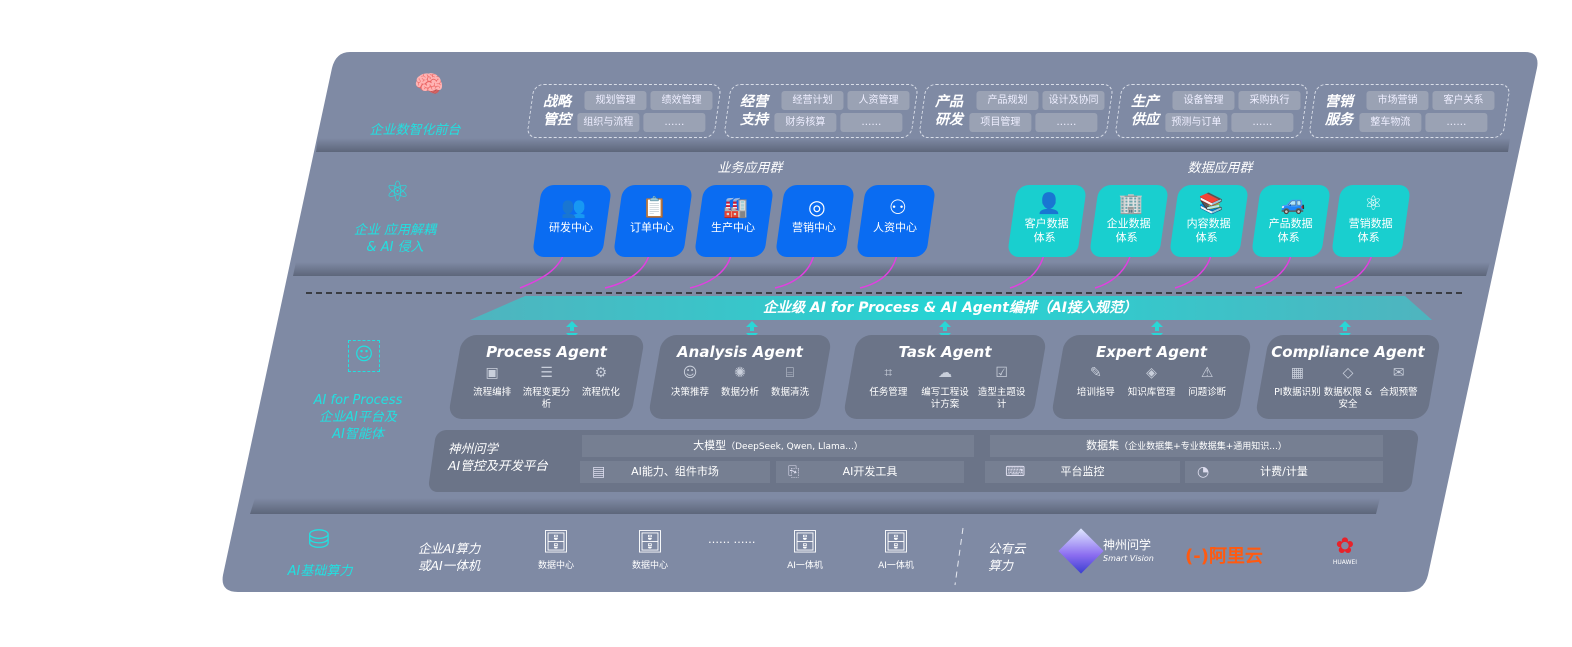 The height and width of the screenshot is (647, 1572). Describe the element at coordinates (492, 373) in the screenshot. I see `feature-icon: ▣` at that location.